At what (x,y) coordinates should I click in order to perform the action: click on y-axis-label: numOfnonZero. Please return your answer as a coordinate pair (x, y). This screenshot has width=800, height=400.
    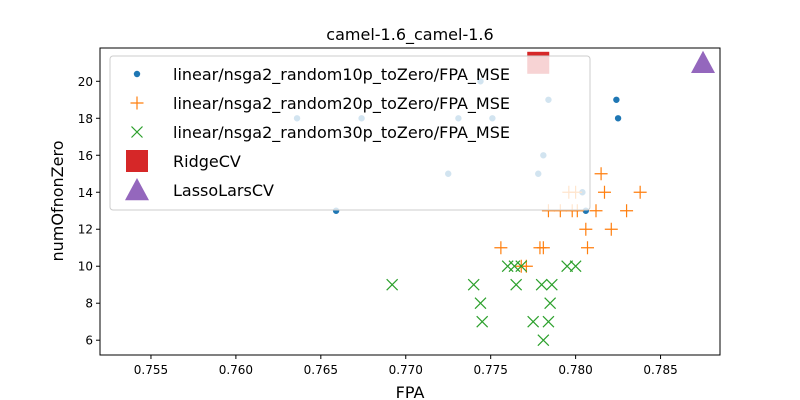
    Looking at the image, I should click on (57, 201).